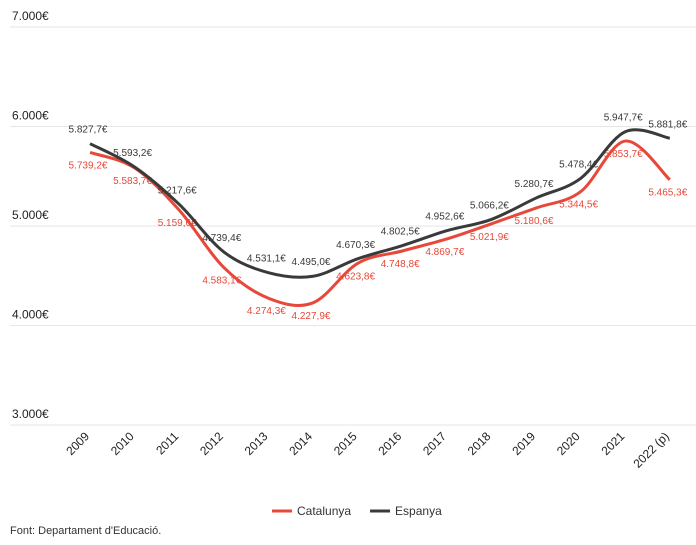  What do you see at coordinates (132, 153) in the screenshot?
I see `data-label: 5.593,2€` at bounding box center [132, 153].